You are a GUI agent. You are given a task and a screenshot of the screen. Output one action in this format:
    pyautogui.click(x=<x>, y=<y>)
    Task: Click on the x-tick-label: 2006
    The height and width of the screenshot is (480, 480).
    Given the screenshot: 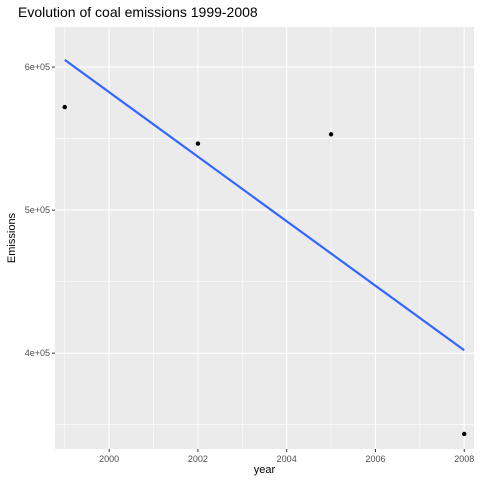 What is the action you would take?
    pyautogui.click(x=375, y=459)
    